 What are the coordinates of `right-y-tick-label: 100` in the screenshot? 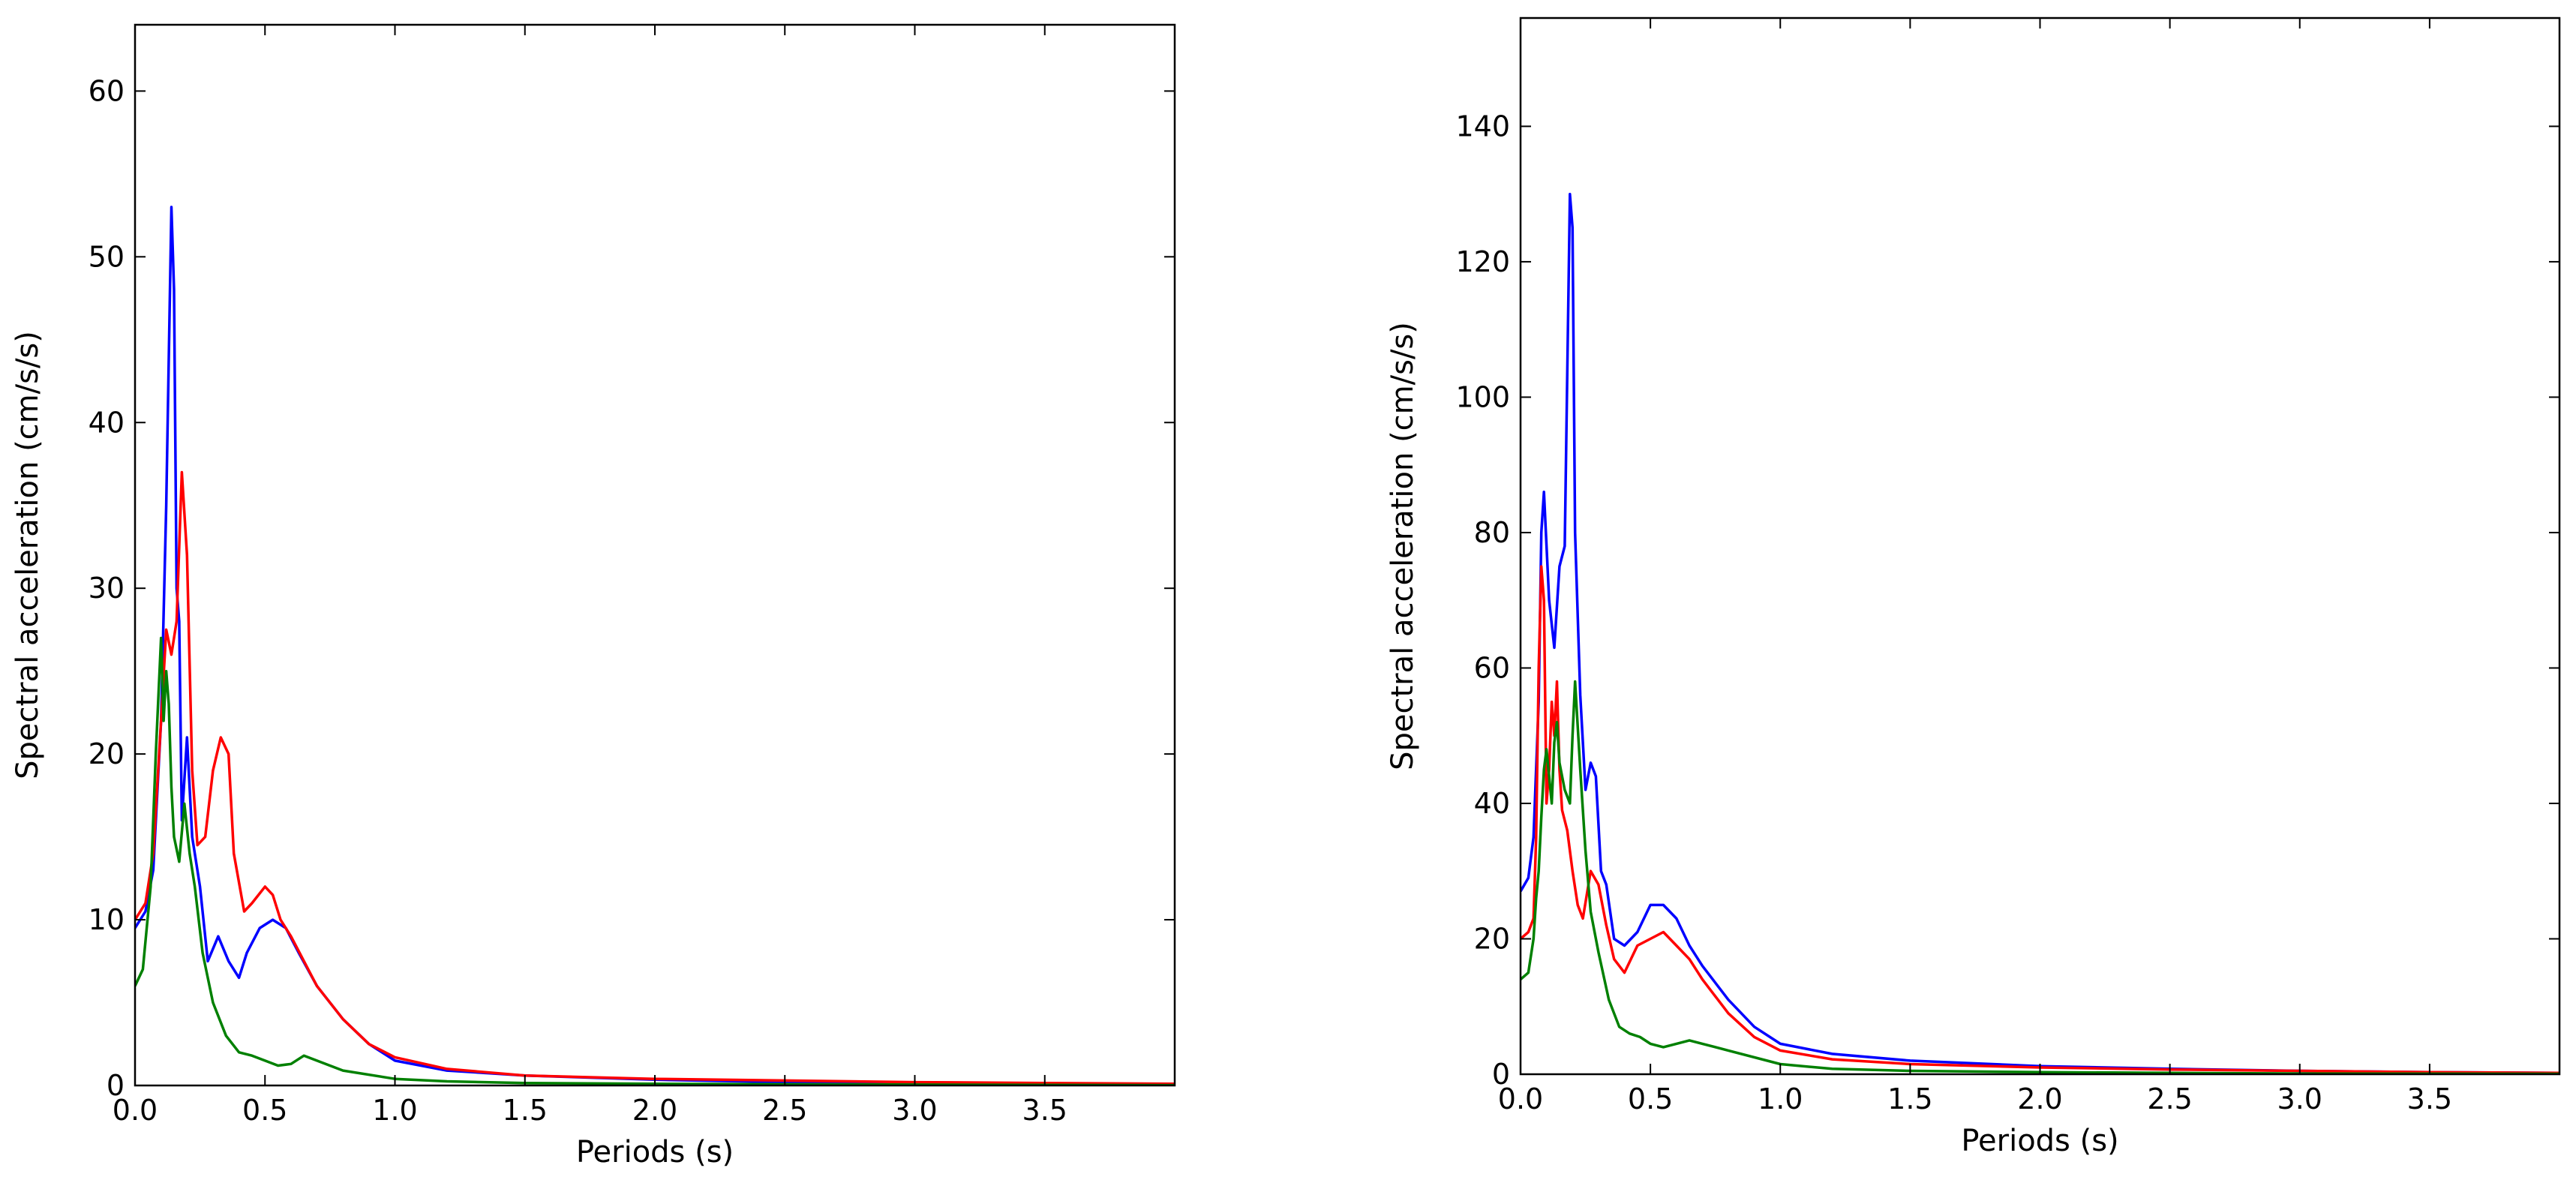 It's located at (1482, 396).